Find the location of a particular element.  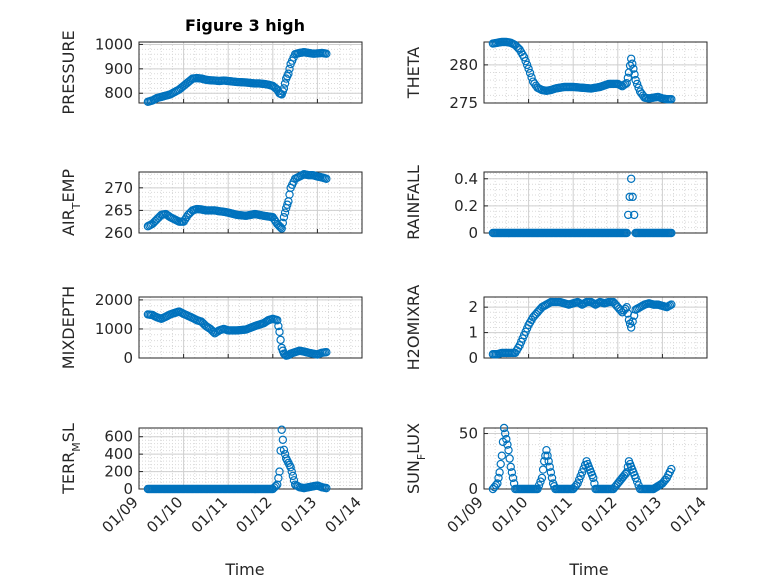

y-tick-label: 1 is located at coordinates (473, 333).